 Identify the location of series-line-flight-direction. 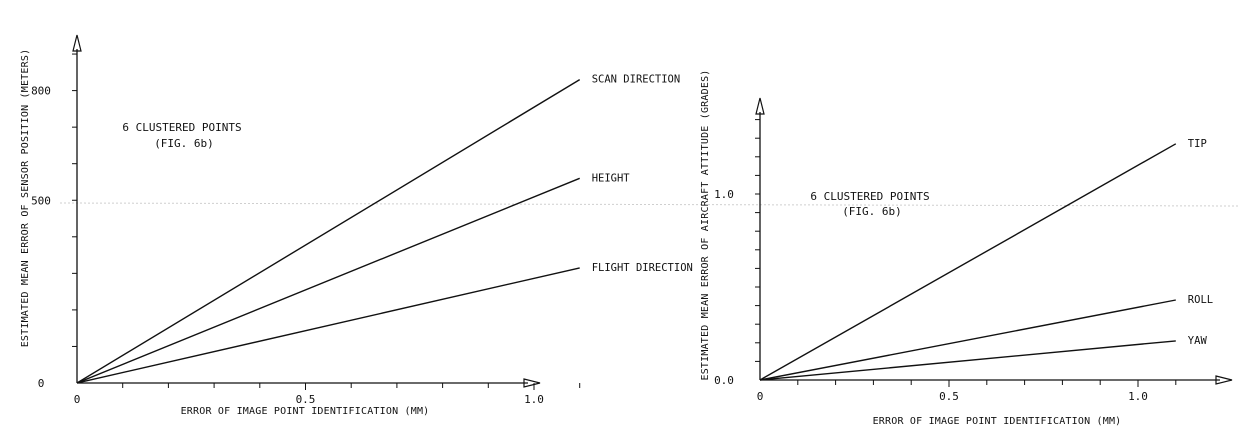
(328, 325).